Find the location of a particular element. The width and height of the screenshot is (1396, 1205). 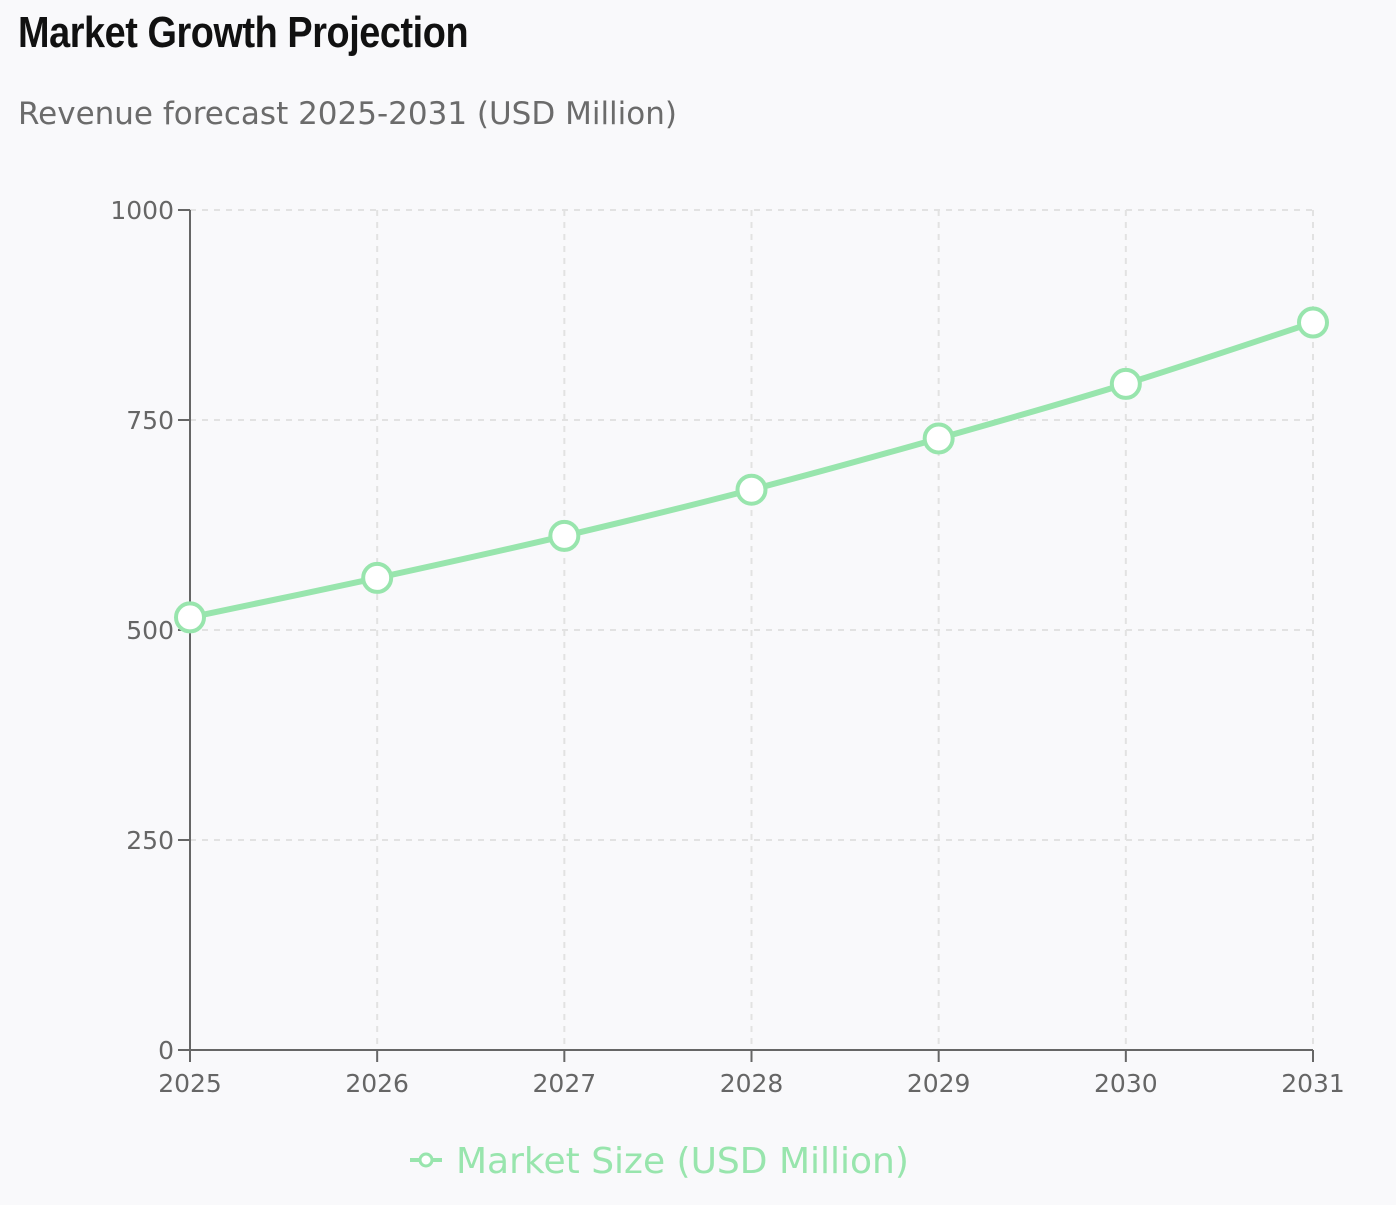

x-tick-label: 2026 is located at coordinates (377, 1083).